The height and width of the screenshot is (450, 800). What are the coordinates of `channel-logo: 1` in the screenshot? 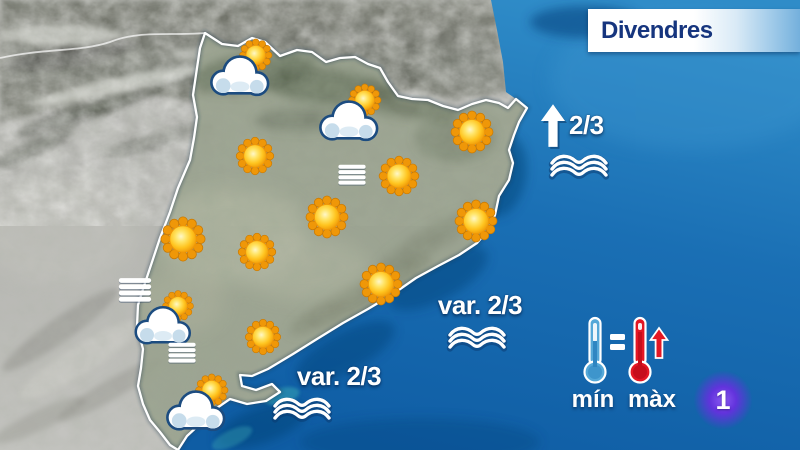 It's located at (723, 400).